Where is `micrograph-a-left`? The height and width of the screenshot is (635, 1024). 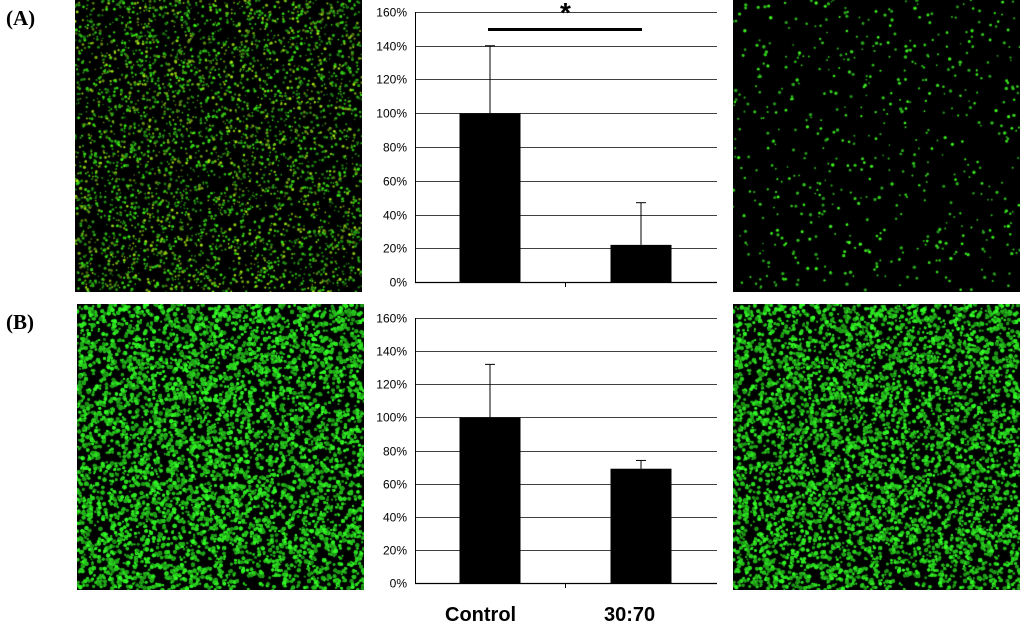 micrograph-a-left is located at coordinates (218, 146).